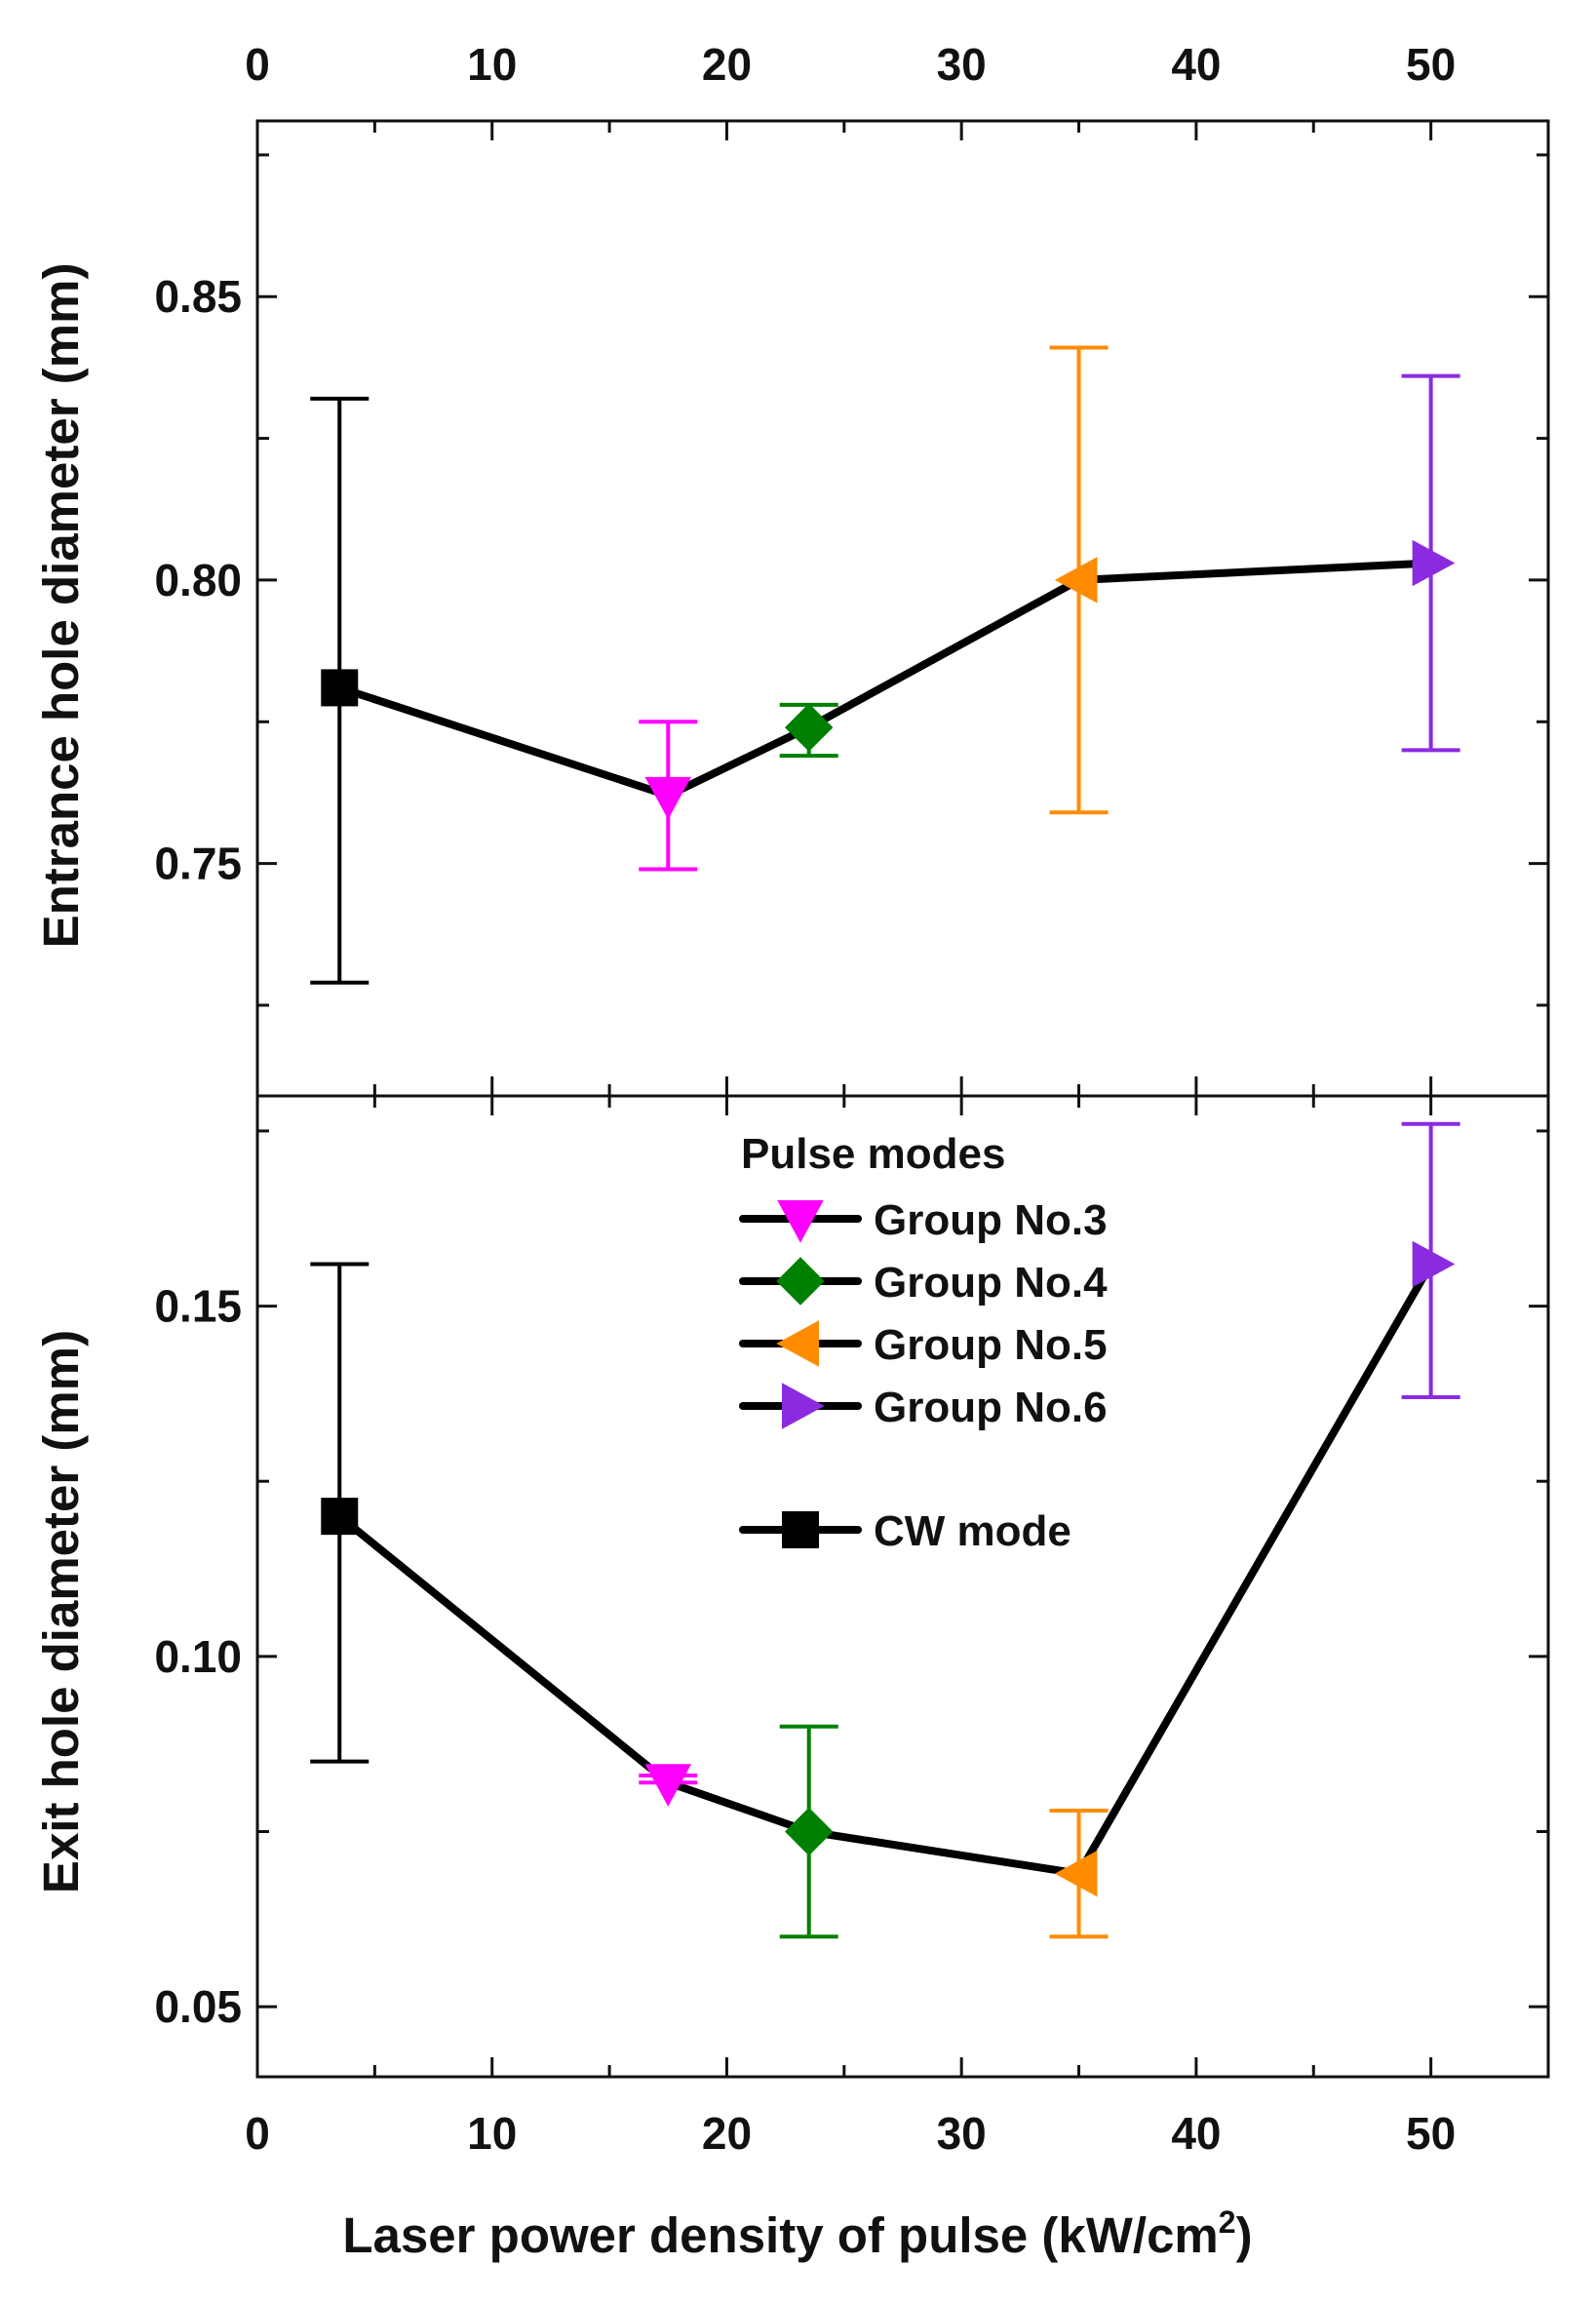  I want to click on legend-group-no-4-label: Group No.4, so click(991, 1283).